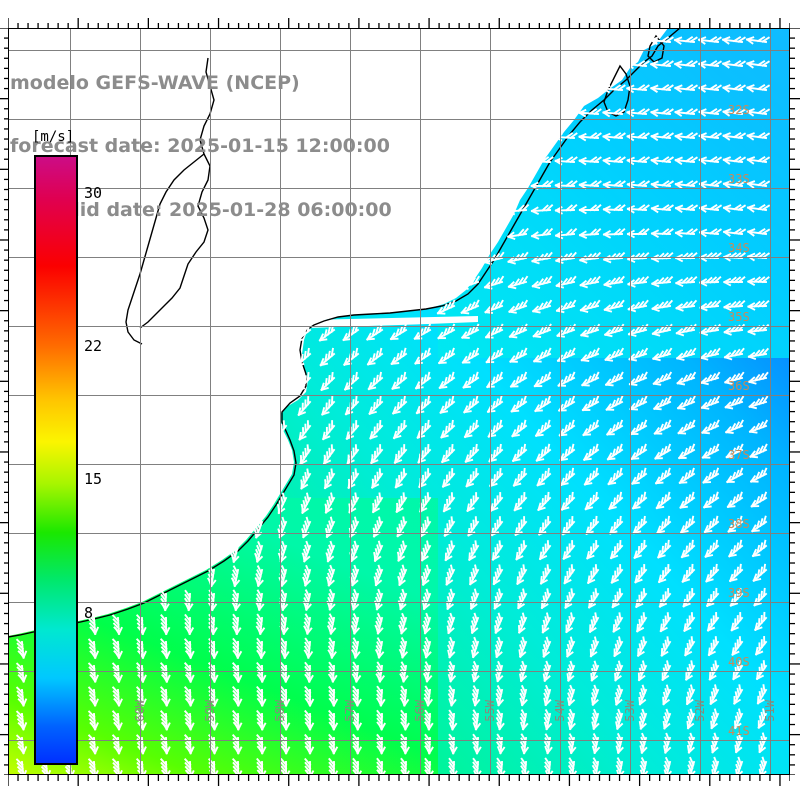  I want to click on lat-label-34S: 34S, so click(739, 248).